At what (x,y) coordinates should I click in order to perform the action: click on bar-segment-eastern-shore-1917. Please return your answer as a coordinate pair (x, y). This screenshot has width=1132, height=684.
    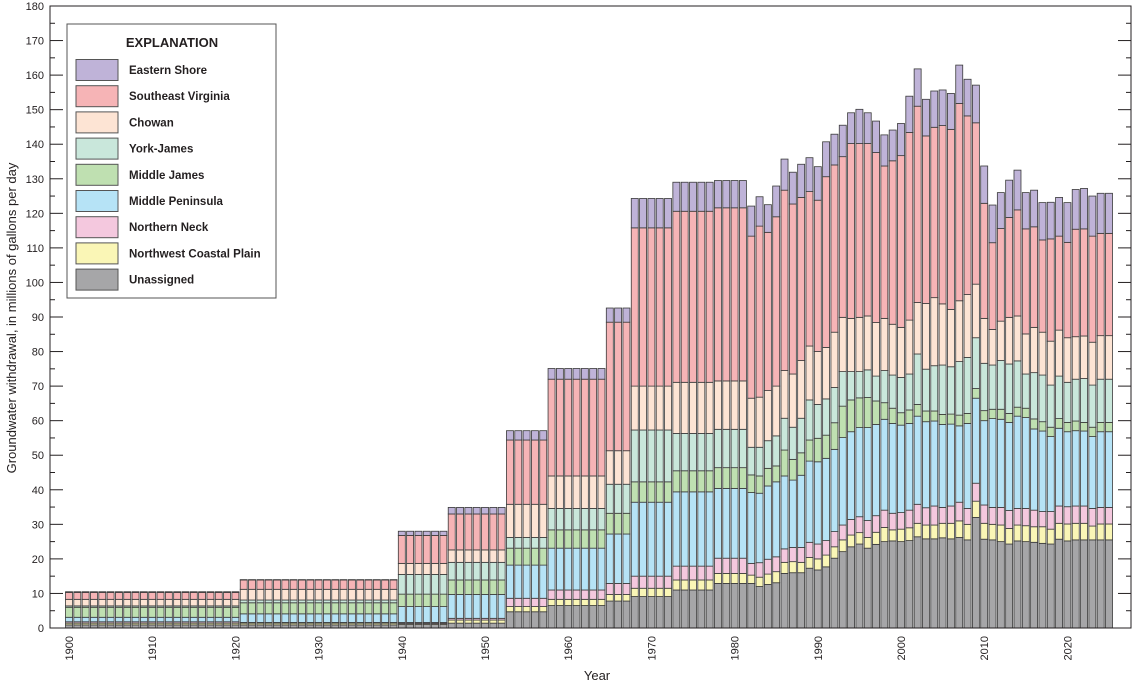
    Looking at the image, I should click on (210, 592).